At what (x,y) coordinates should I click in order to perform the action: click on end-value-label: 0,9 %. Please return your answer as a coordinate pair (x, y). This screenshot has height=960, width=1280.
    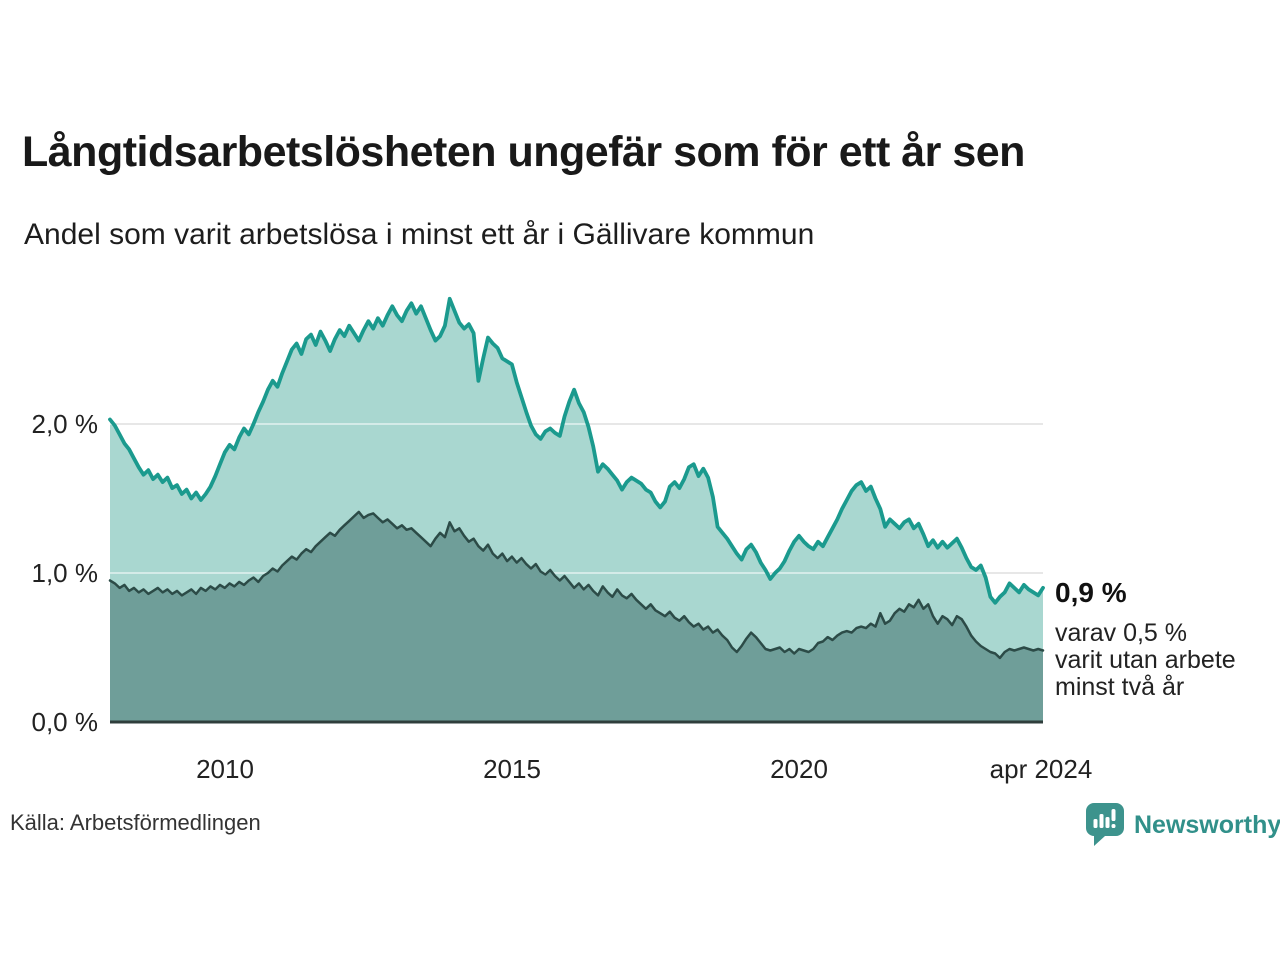
    Looking at the image, I should click on (1091, 592).